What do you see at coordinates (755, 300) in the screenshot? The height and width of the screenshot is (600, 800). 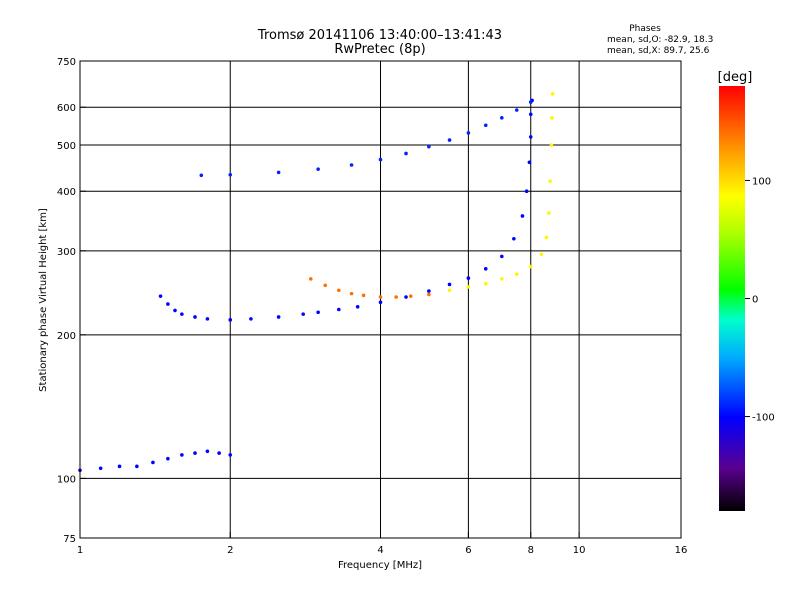 I see `colorbar-tick-label: 0` at bounding box center [755, 300].